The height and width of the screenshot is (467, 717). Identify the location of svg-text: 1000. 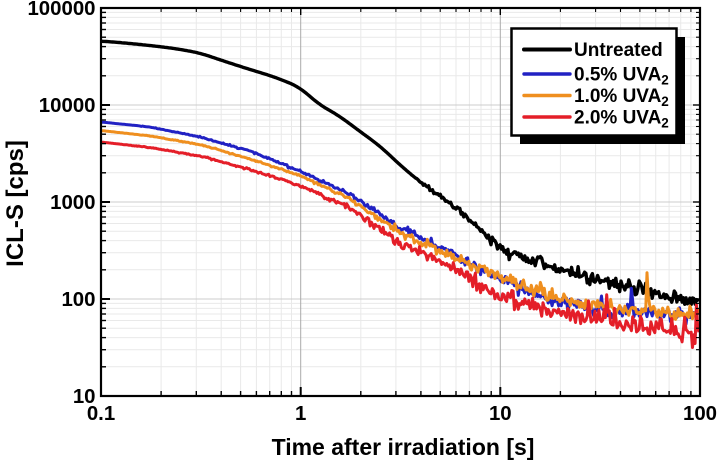
(72, 203).